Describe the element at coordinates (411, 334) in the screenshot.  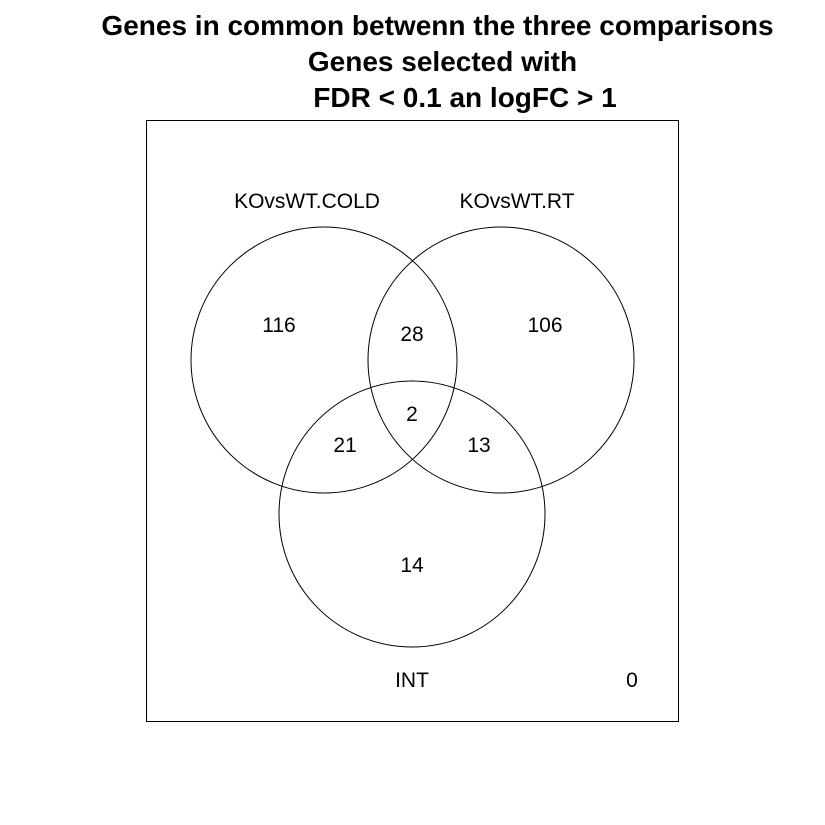
I see `count-a-and-b: 28` at that location.